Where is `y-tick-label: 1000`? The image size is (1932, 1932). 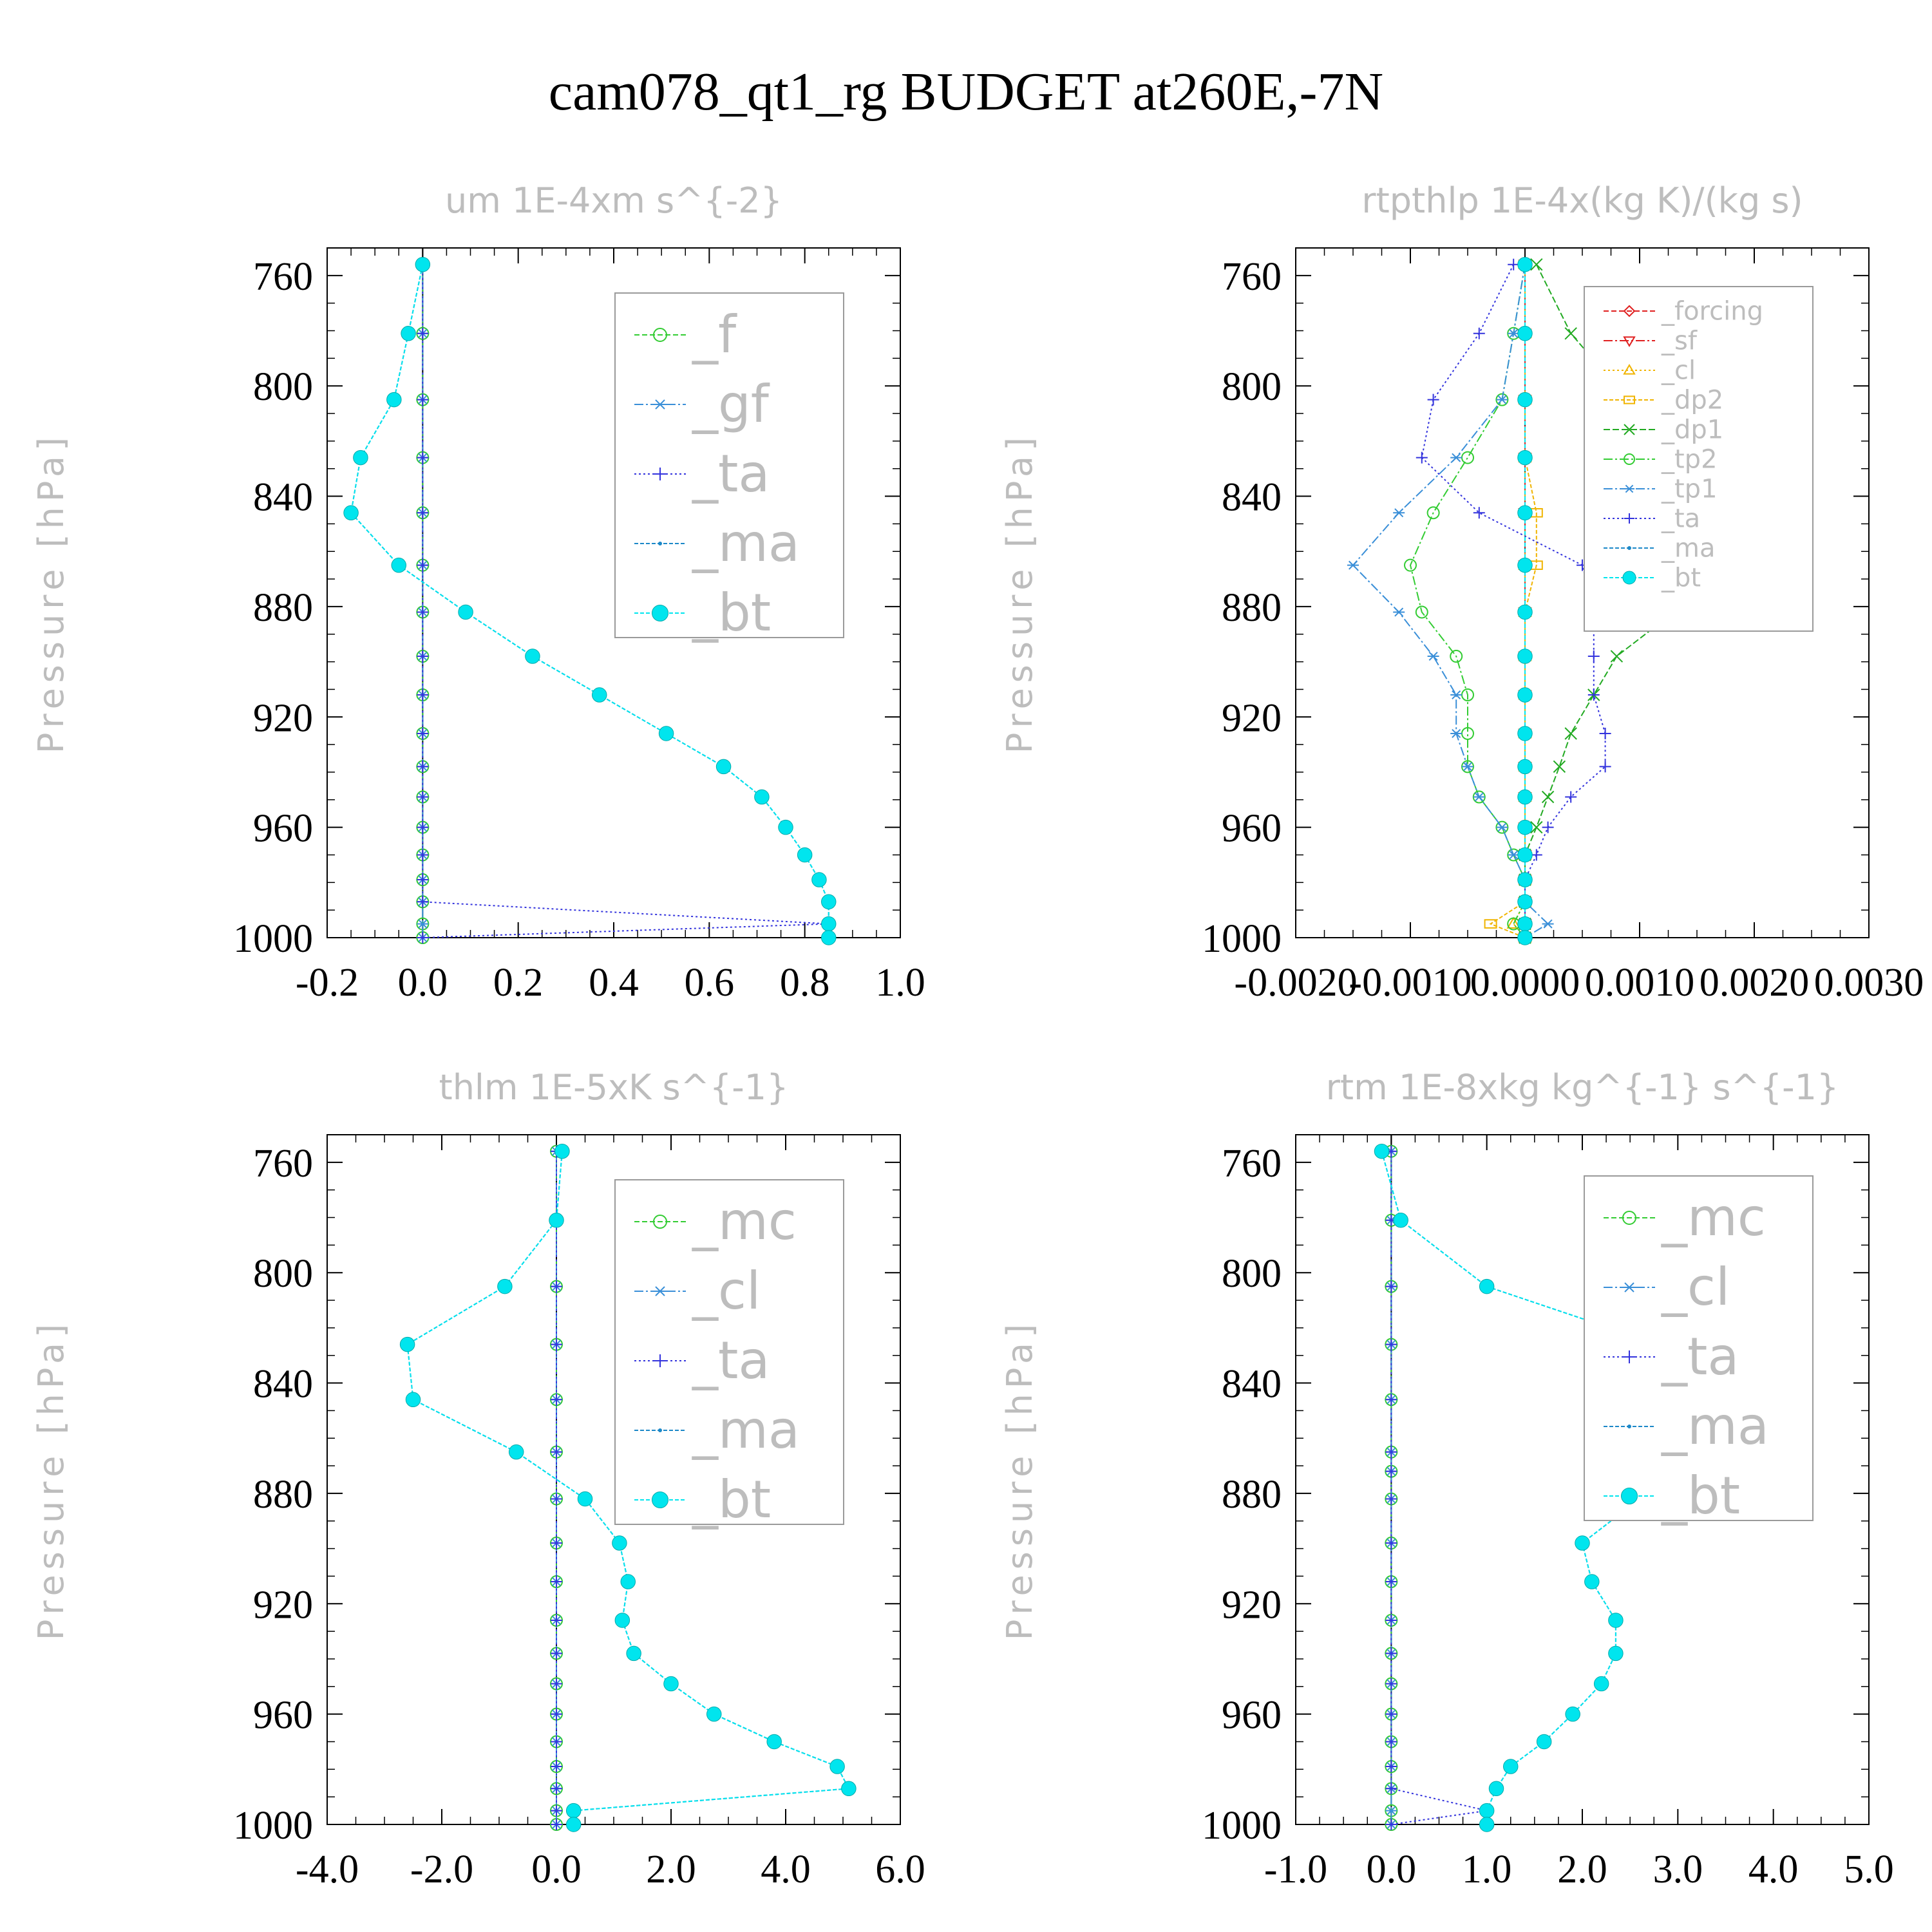 y-tick-label: 1000 is located at coordinates (273, 1826).